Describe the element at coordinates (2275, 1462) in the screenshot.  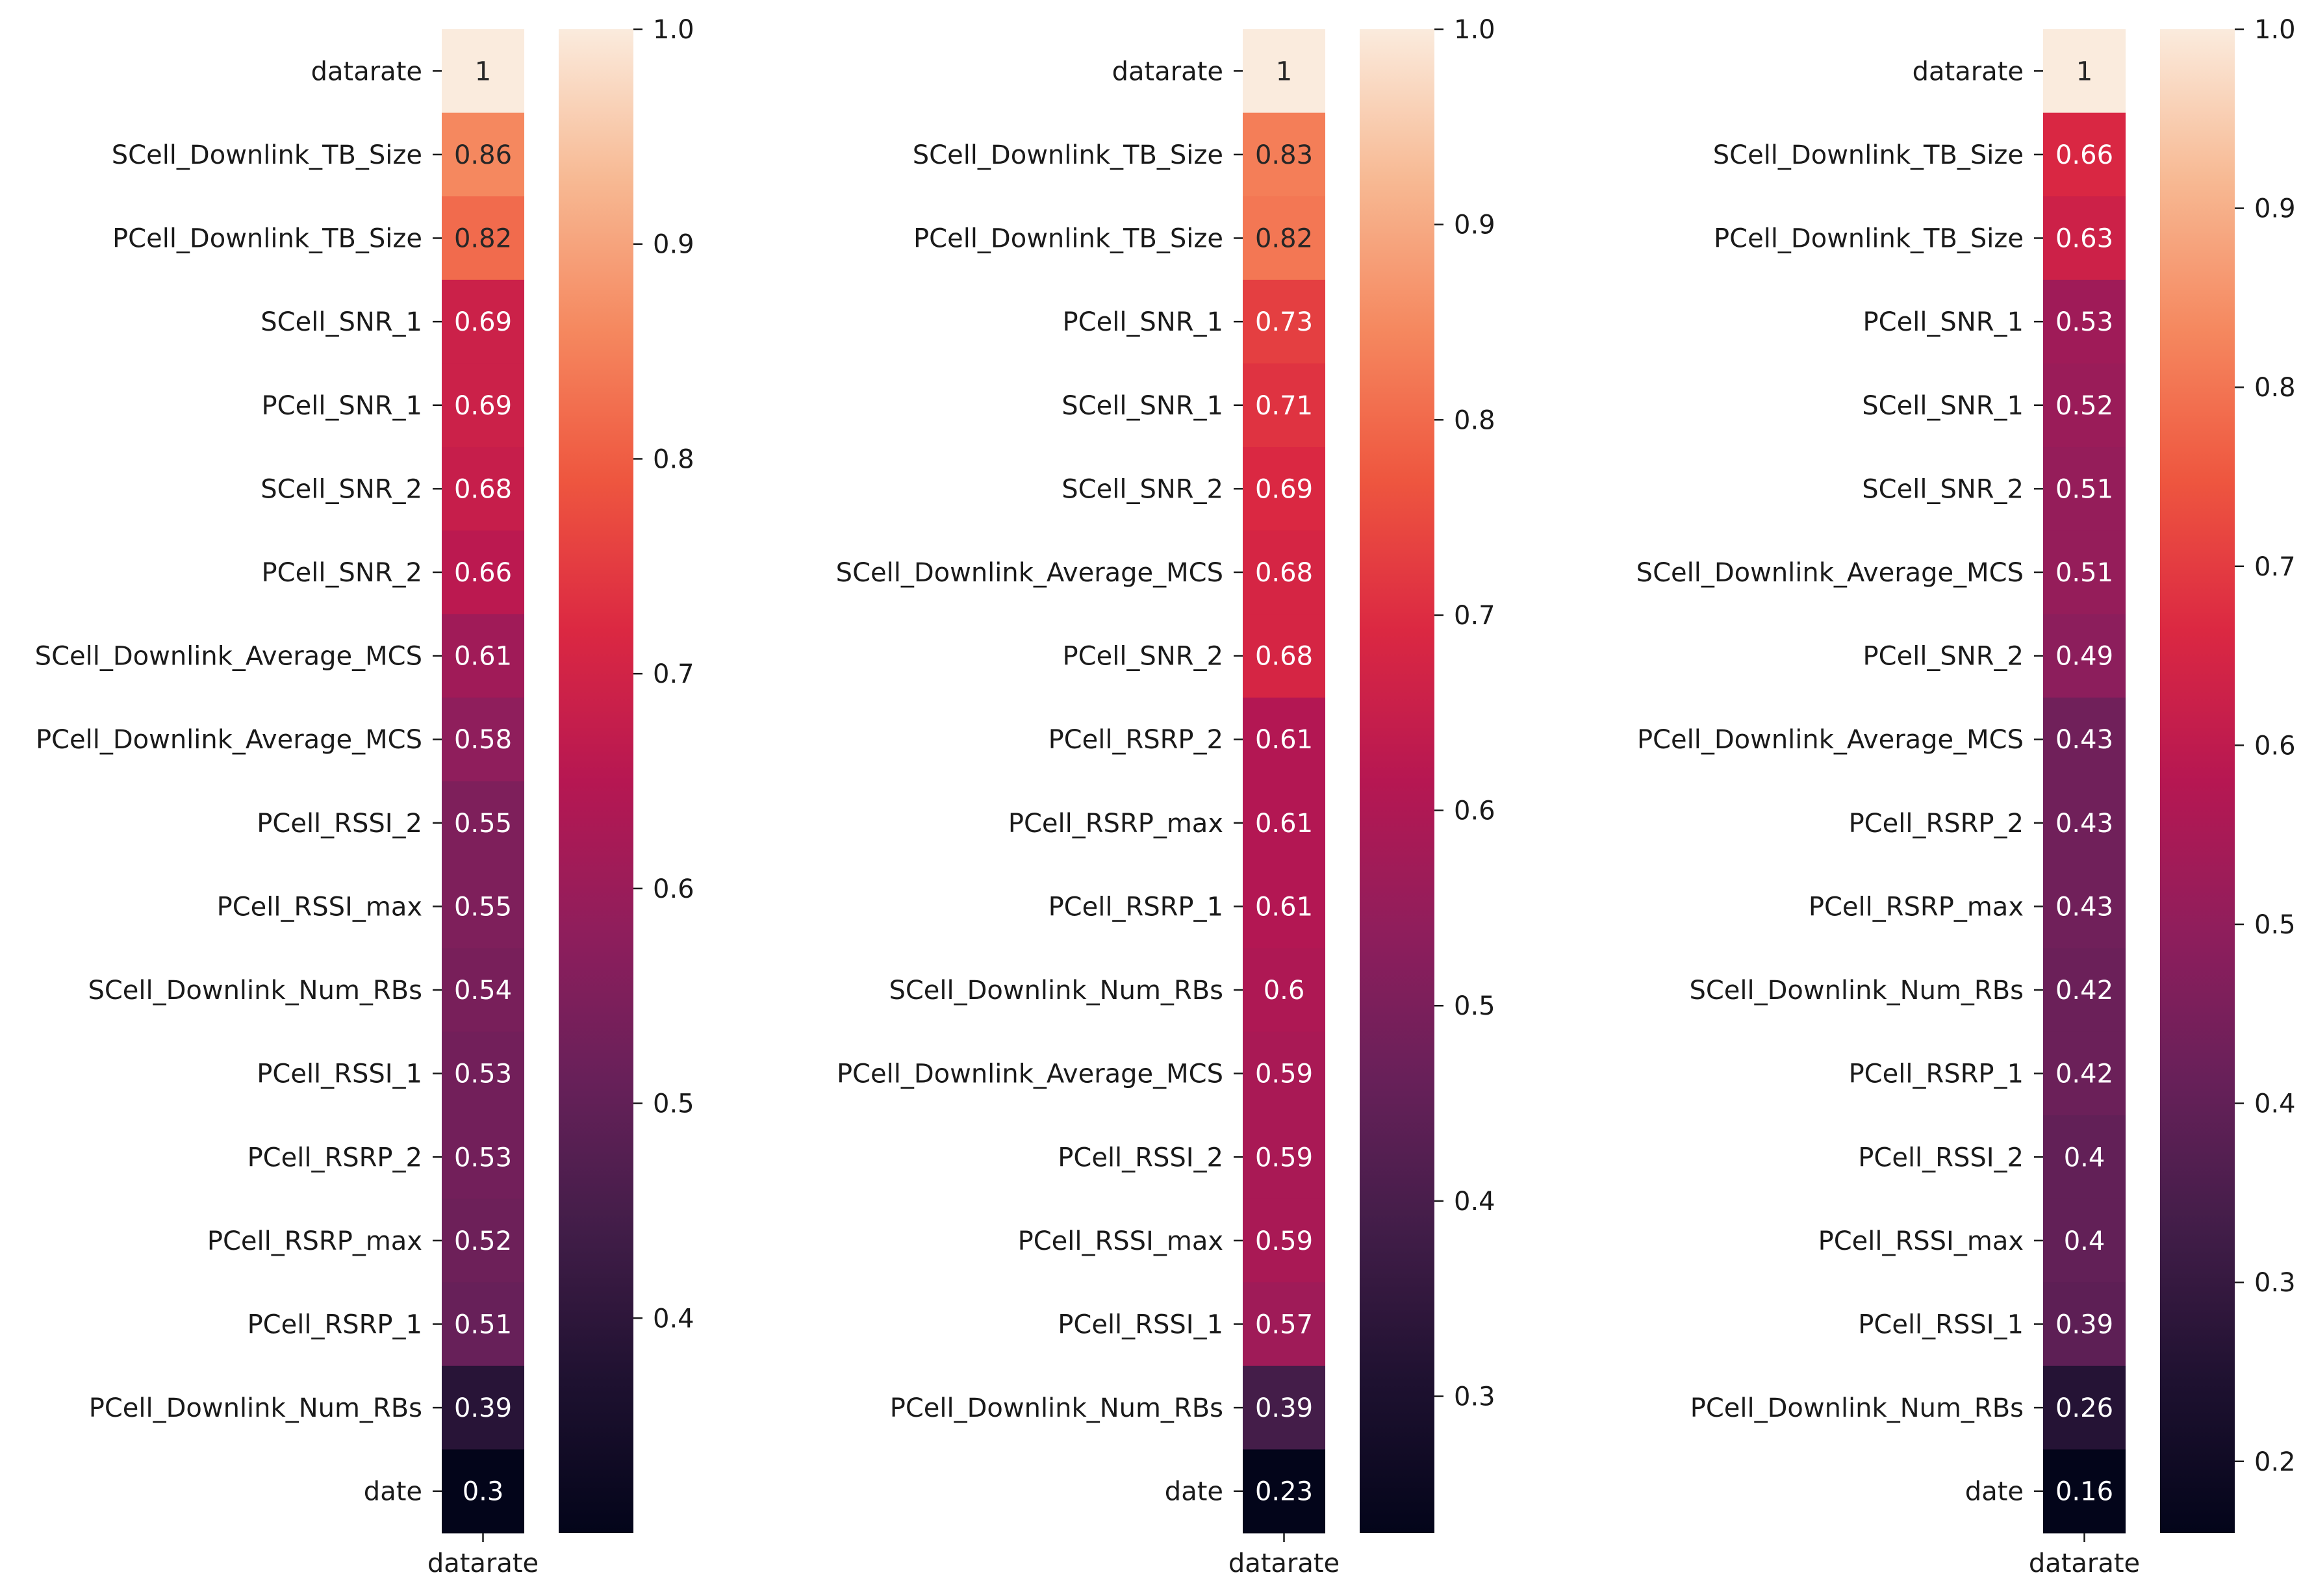
I see `colorbar-tick-label: 0.2` at that location.